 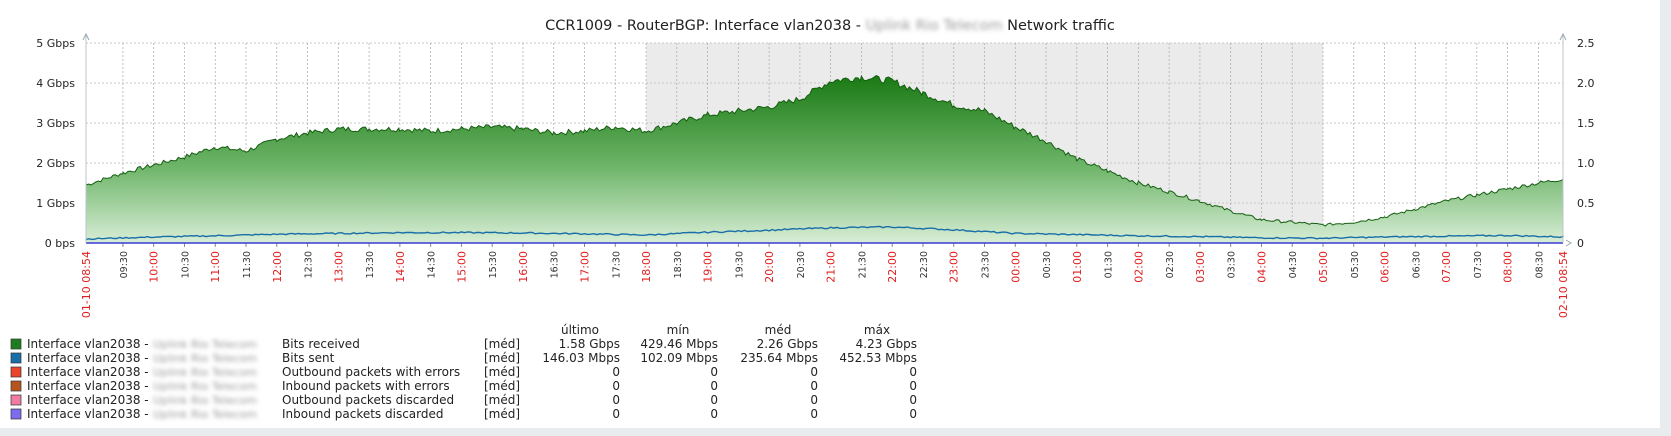 What do you see at coordinates (580, 330) in the screenshot?
I see `legend-header-last: último` at bounding box center [580, 330].